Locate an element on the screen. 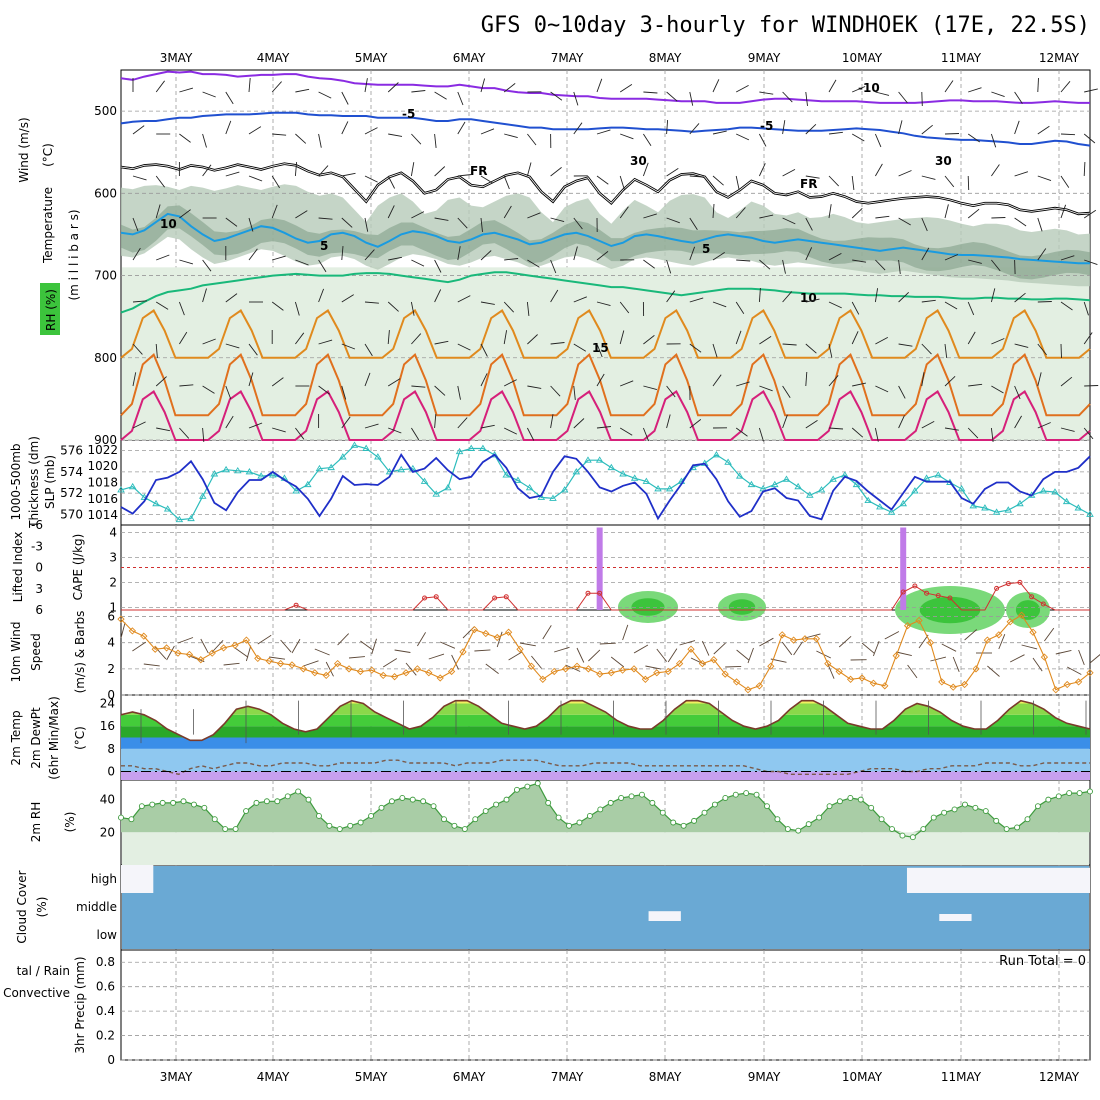 This screenshot has width=1100, height=1100. rh-blob-core is located at coordinates (742, 607).